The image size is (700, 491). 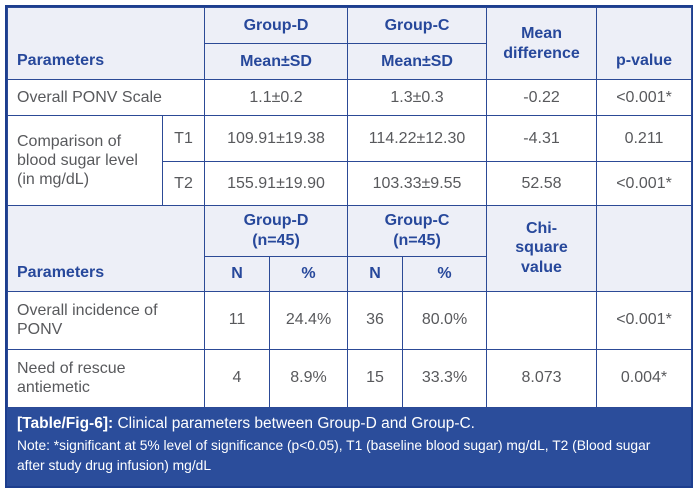 I want to click on group-d-value: 1.1±0.2, so click(x=276, y=97).